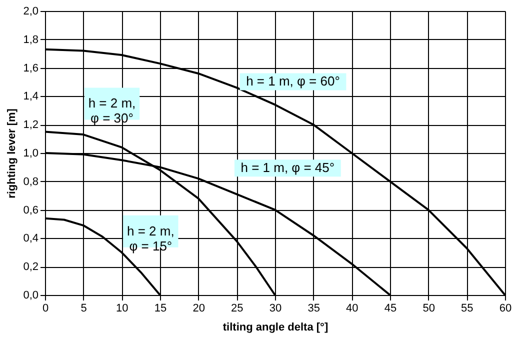 Image resolution: width=523 pixels, height=346 pixels. Describe the element at coordinates (30, 210) in the screenshot. I see `y-tick-label: 0,6` at that location.